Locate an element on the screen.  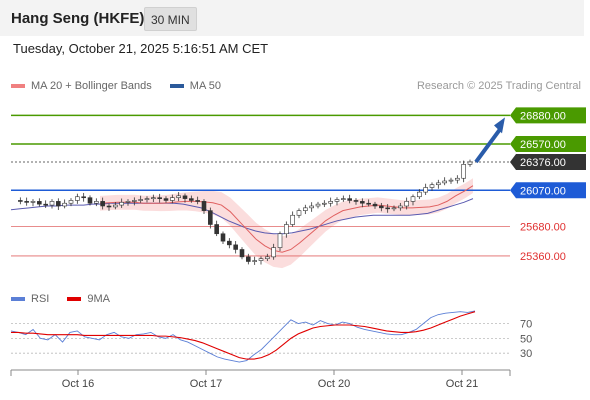
legend-swatch-rsi is located at coordinates (18, 299).